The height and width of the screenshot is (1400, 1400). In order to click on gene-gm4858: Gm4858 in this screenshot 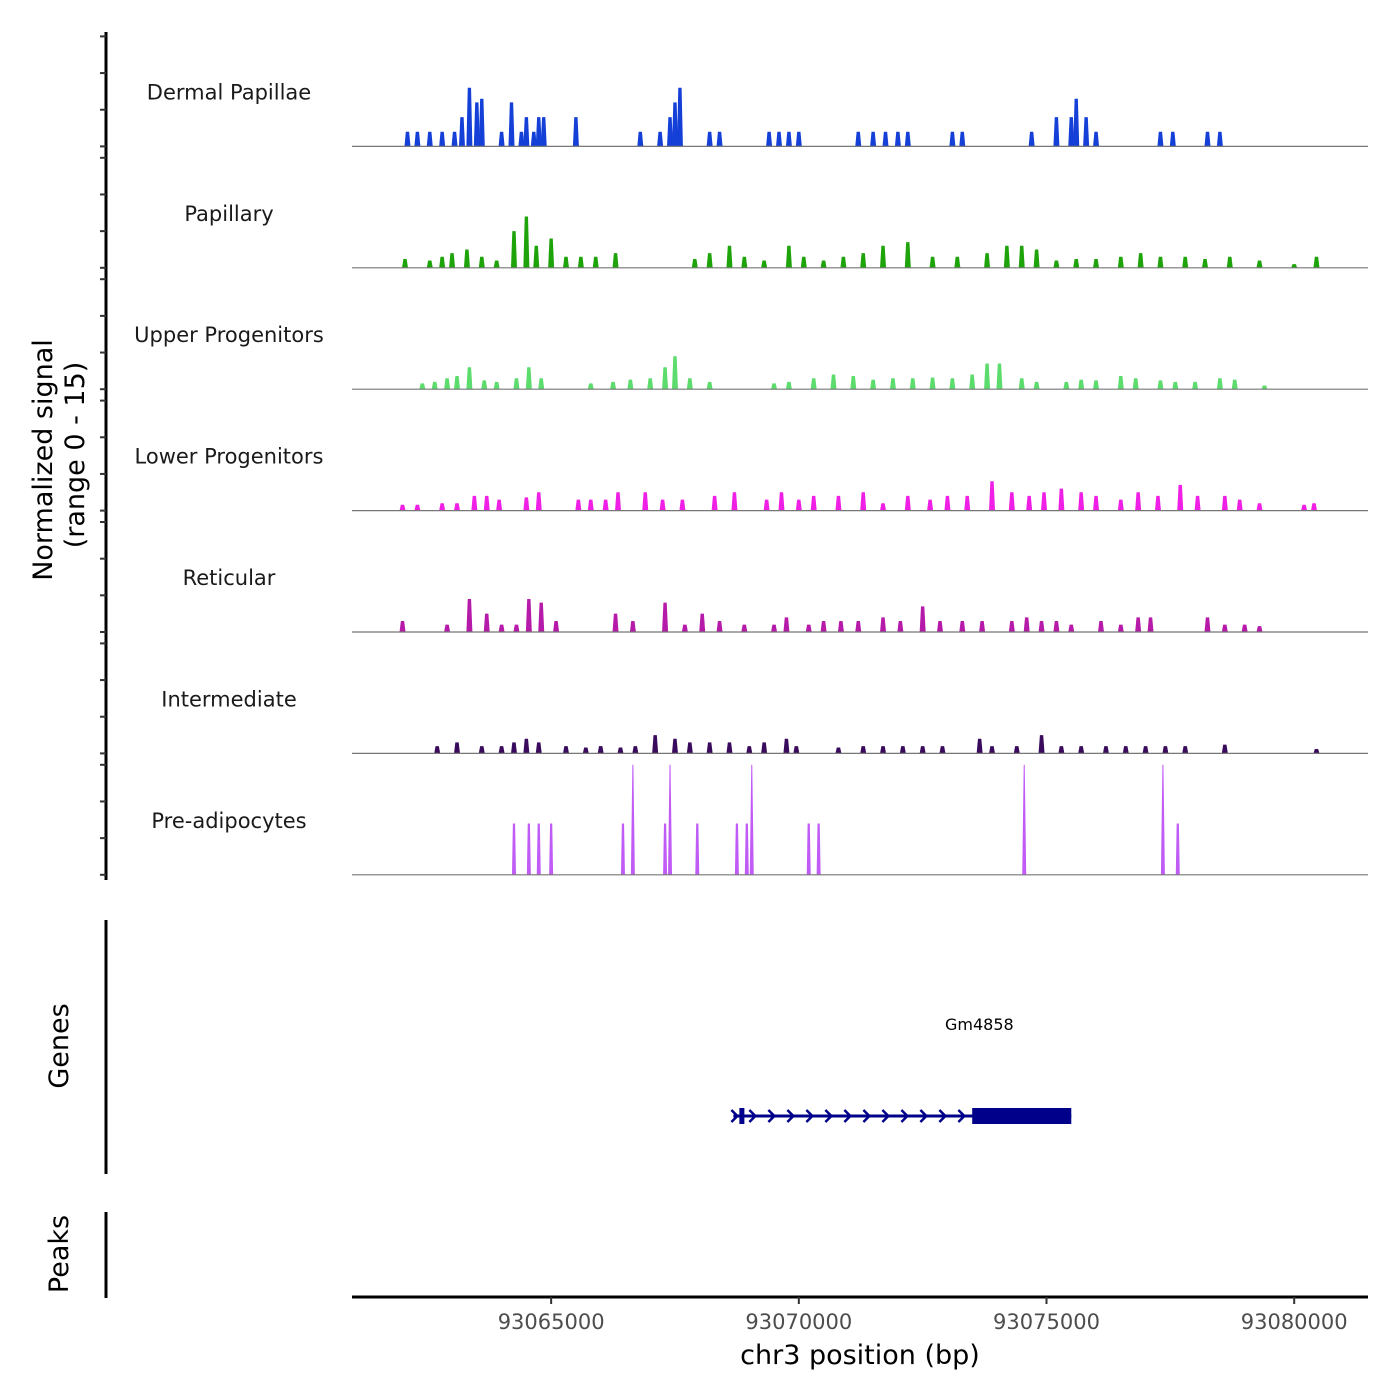, I will do `click(901, 1069)`.